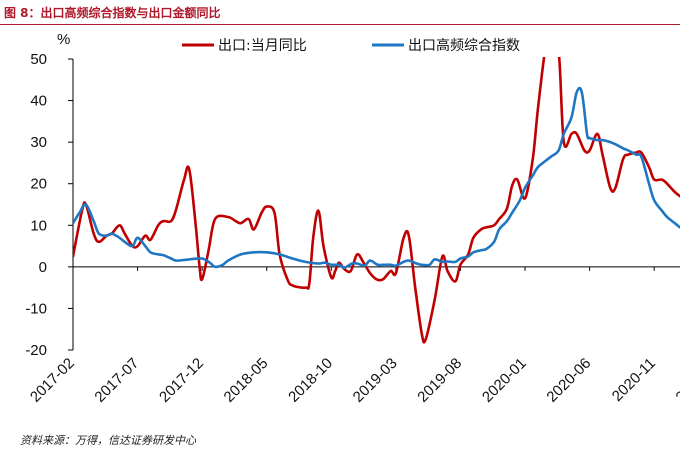 The image size is (680, 455). What do you see at coordinates (112, 13) in the screenshot?
I see `figure-title: 图 8：出口高频综合指数与出口金额同比` at bounding box center [112, 13].